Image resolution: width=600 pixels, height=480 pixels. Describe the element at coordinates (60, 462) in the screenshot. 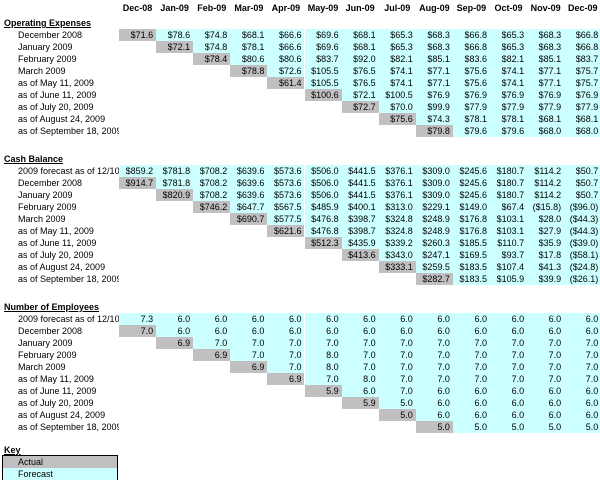

I see `key-item: Actual` at that location.